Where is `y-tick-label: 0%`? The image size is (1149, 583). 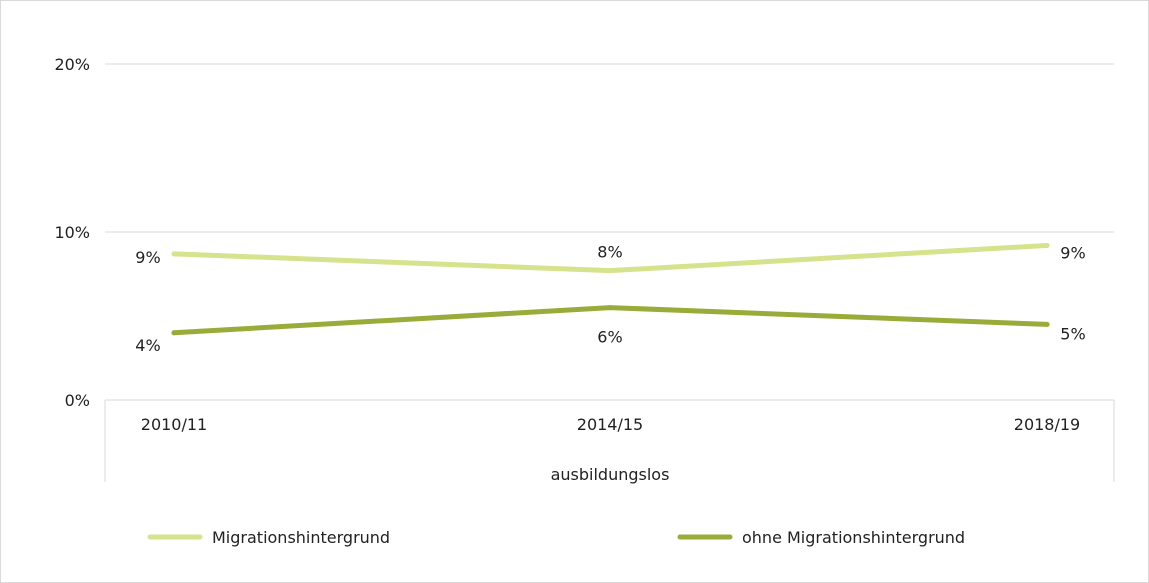
y-tick-label: 0% is located at coordinates (77, 400).